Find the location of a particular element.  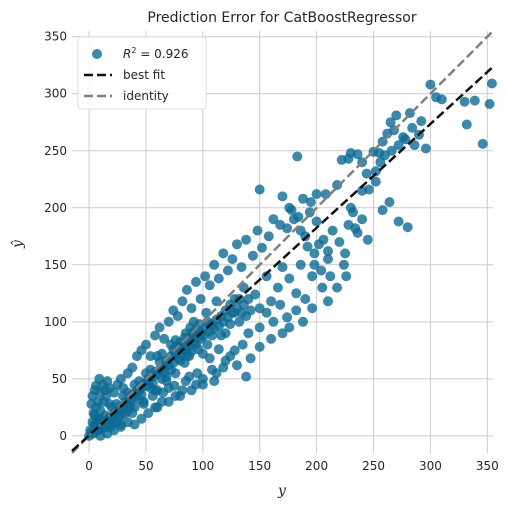

y-tick-label: 200 is located at coordinates (55, 208).